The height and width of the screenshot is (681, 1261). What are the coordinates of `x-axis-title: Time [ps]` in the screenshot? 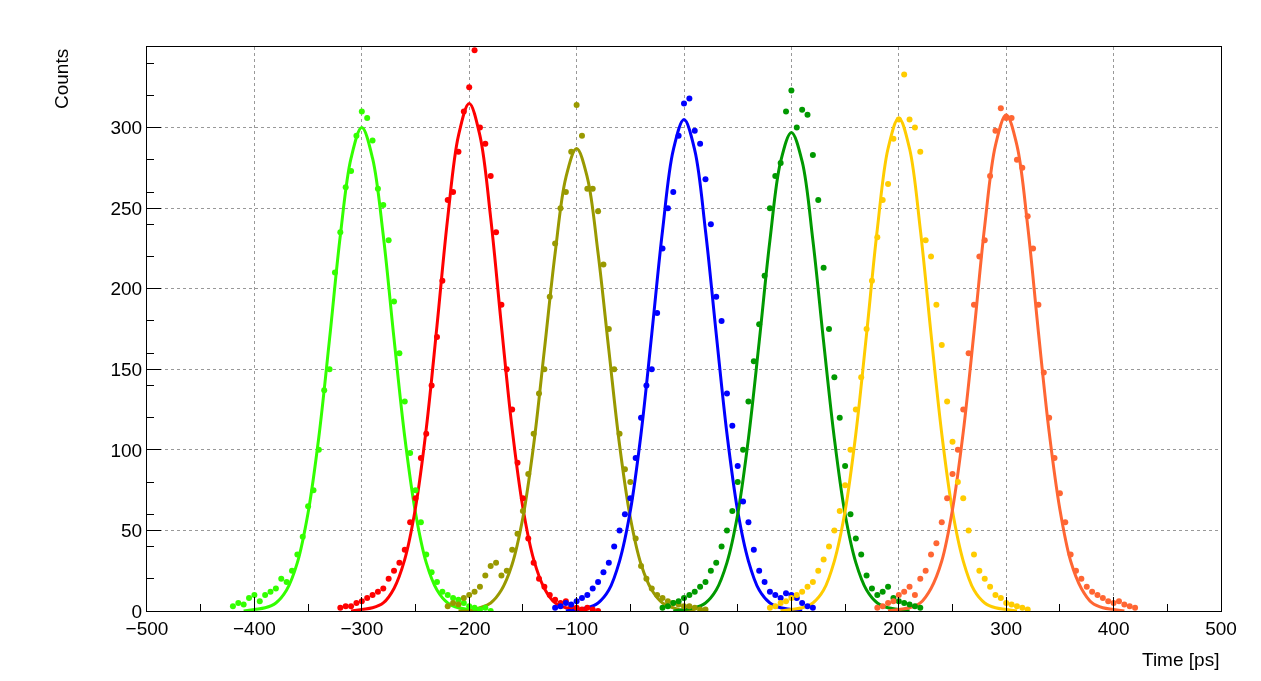 It's located at (1181, 659).